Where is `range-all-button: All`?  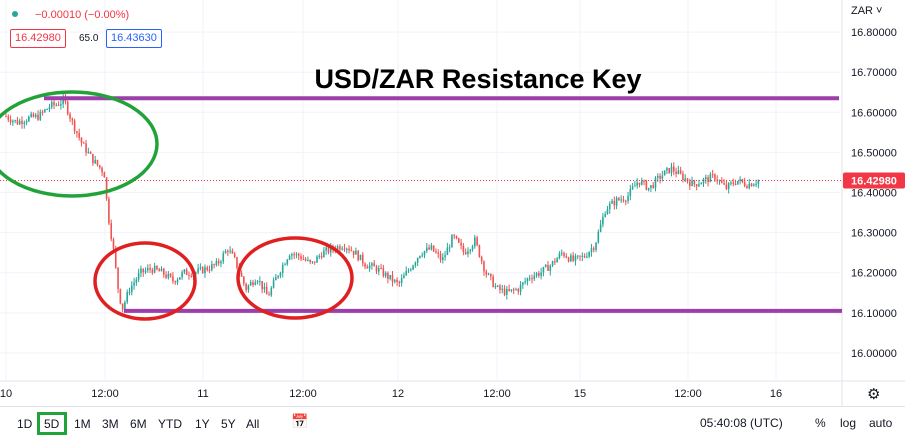 range-all-button: All is located at coordinates (253, 424).